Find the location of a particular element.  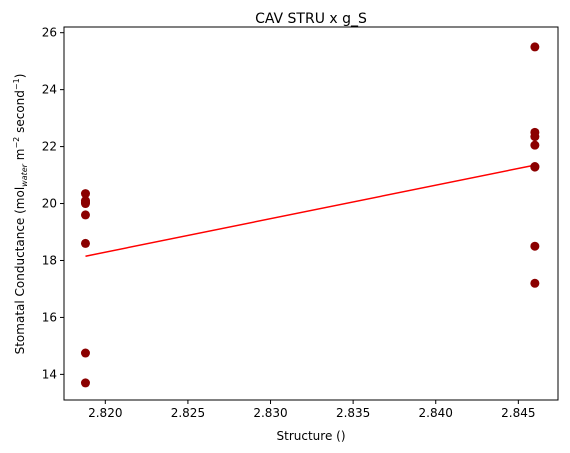

x-tick-label: 2.830 is located at coordinates (270, 413).